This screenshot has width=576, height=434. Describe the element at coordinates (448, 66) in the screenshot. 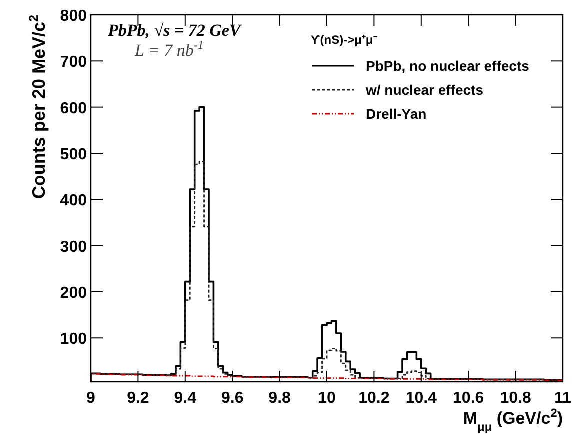

I see `legend-label: PbPb, no nuclear effects` at that location.